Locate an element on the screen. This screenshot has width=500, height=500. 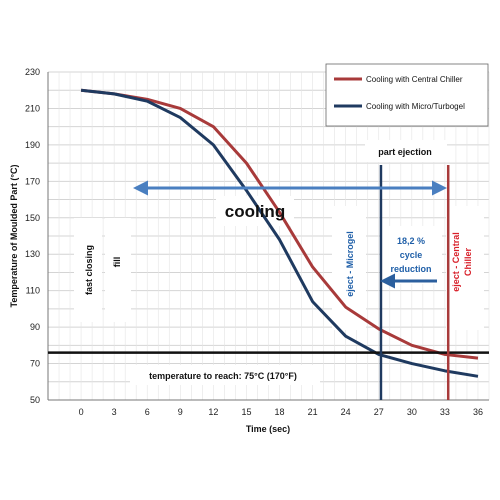
y-tick-label: 90 is located at coordinates (35, 327).